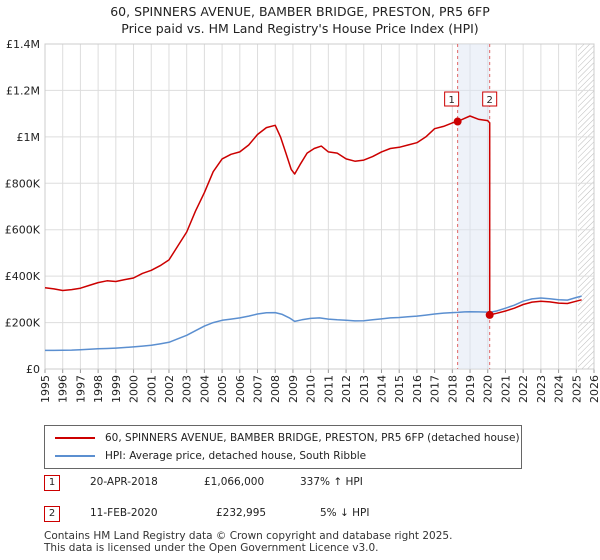 Image resolution: width=600 pixels, height=560 pixels. I want to click on x-tick-label: 2008, so click(275, 389).